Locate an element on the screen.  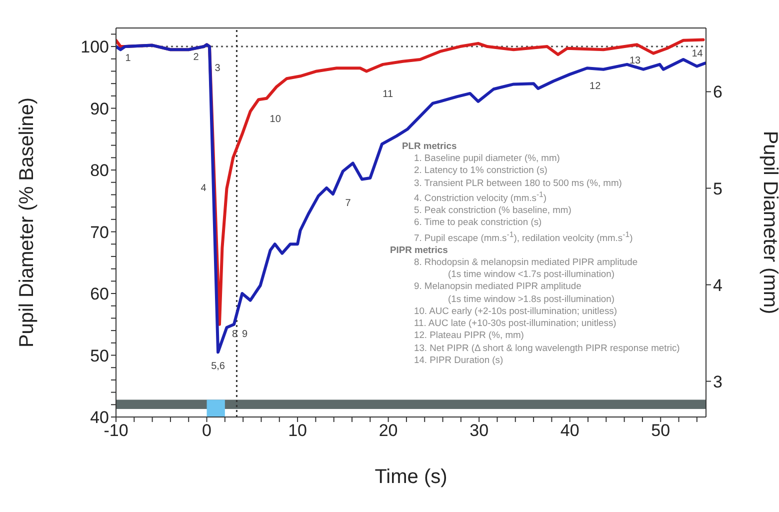
x-axis-title: Time (s) is located at coordinates (411, 477).